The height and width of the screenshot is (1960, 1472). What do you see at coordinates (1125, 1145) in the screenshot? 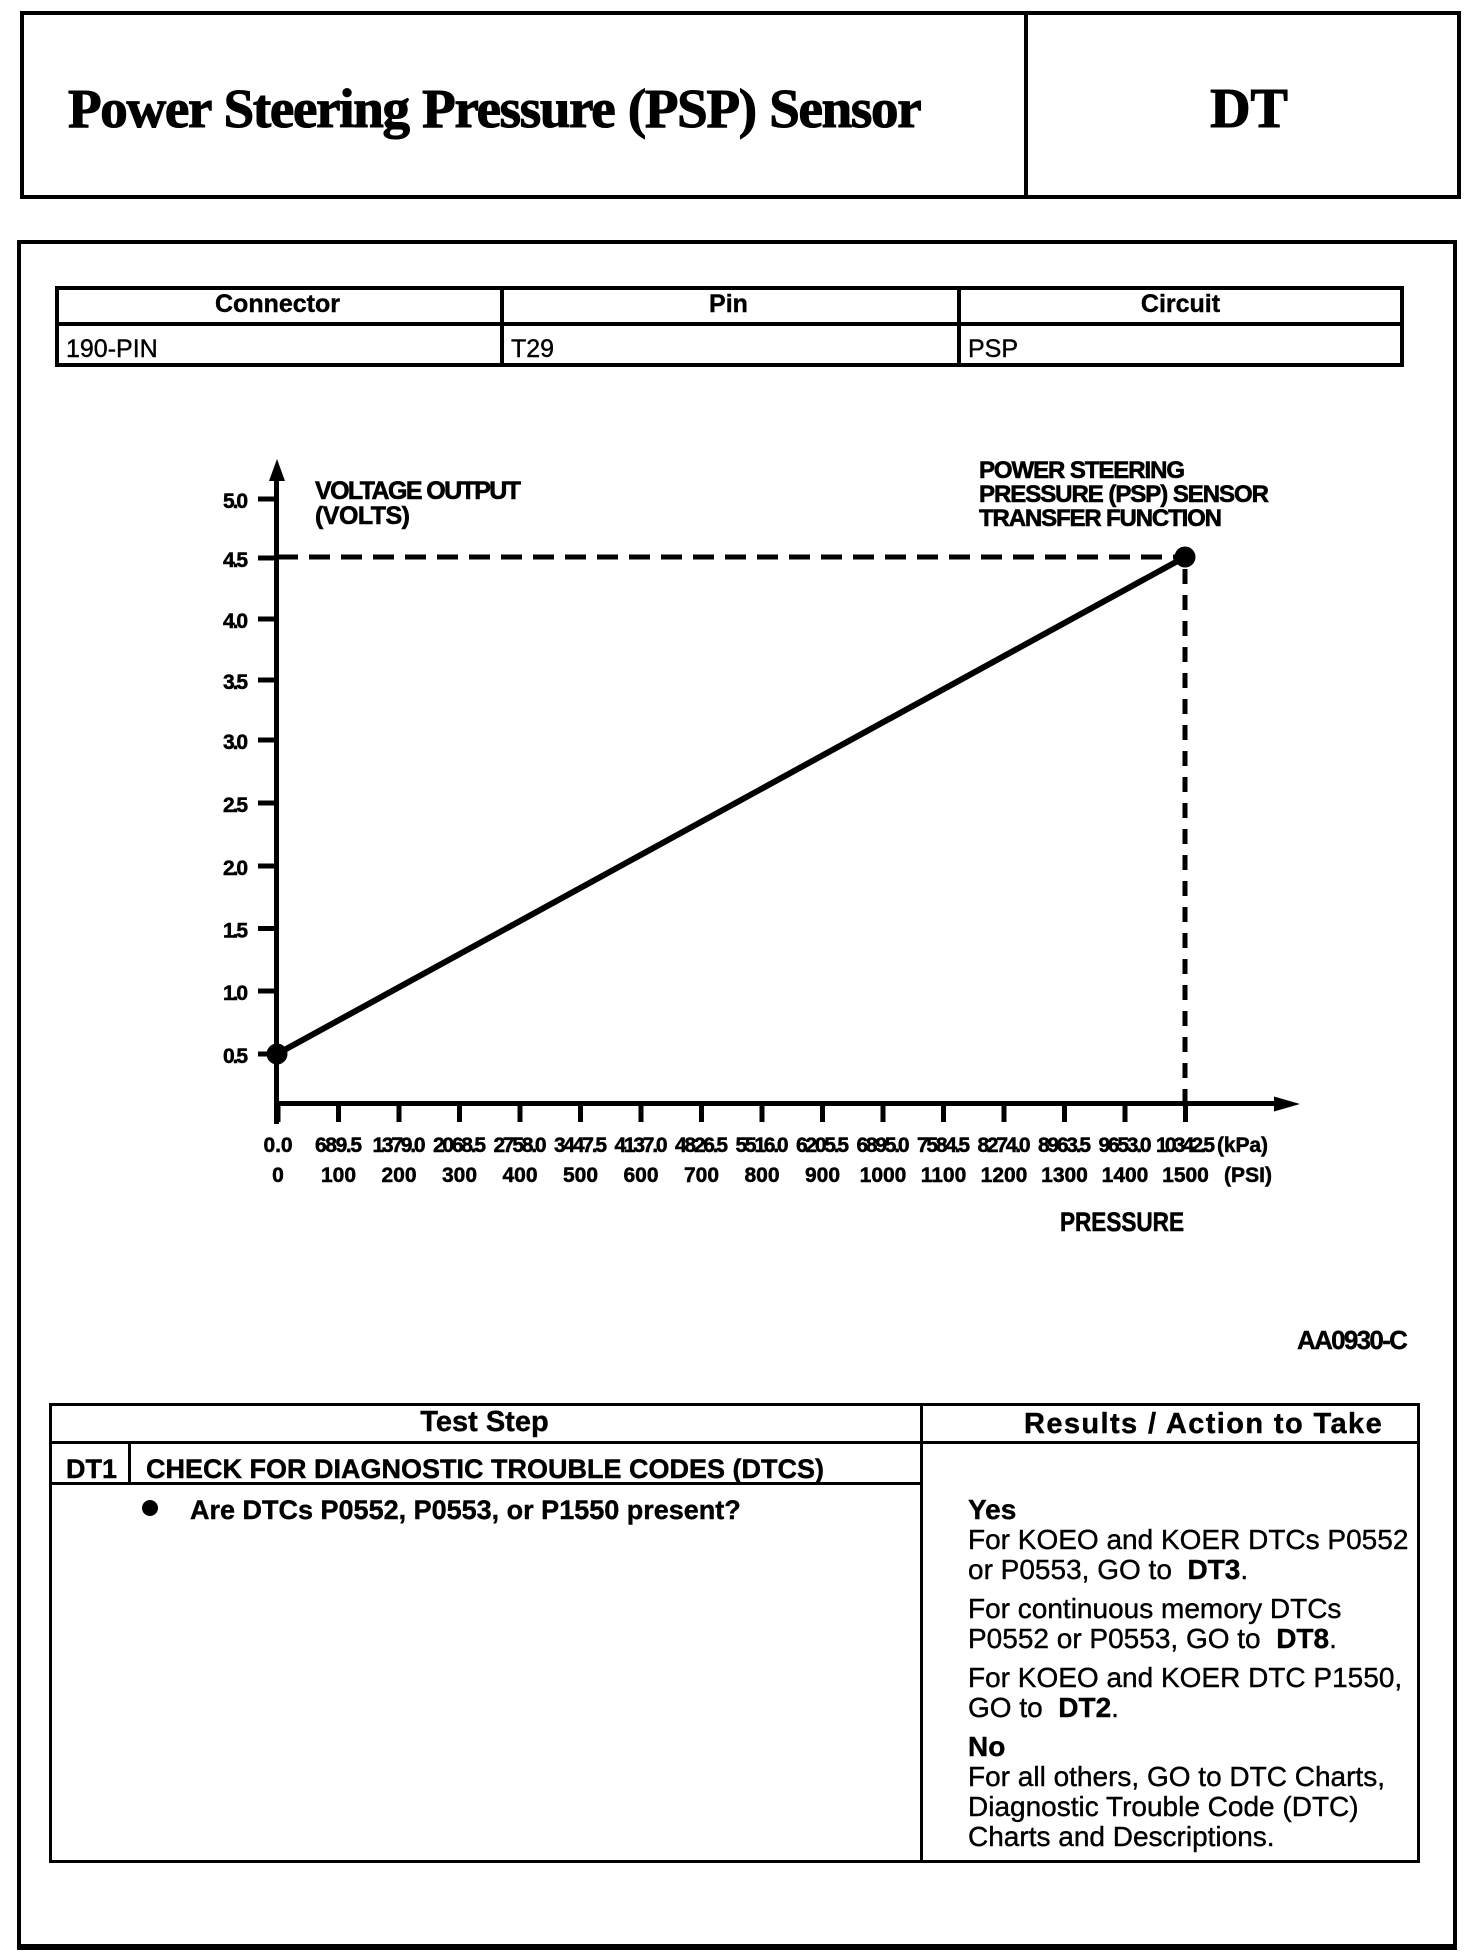
I see `svg-text: 9653.0` at bounding box center [1125, 1145].